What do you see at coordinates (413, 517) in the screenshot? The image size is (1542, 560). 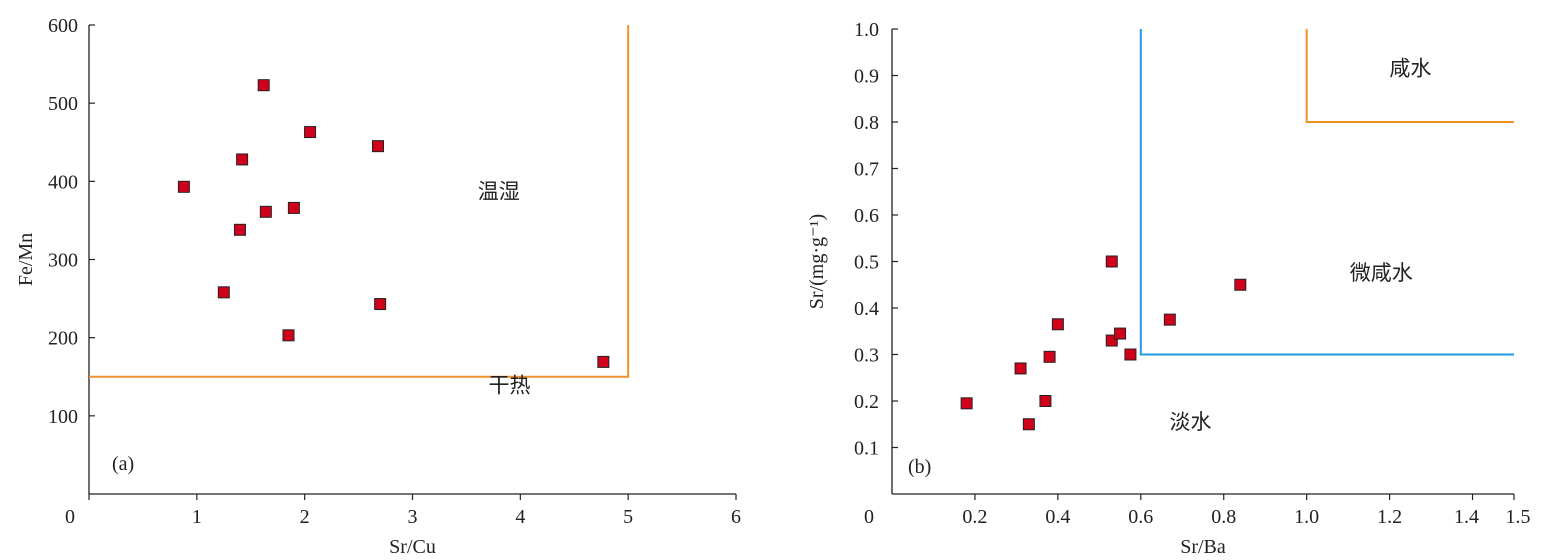 I see `x-tick-label: 3` at bounding box center [413, 517].